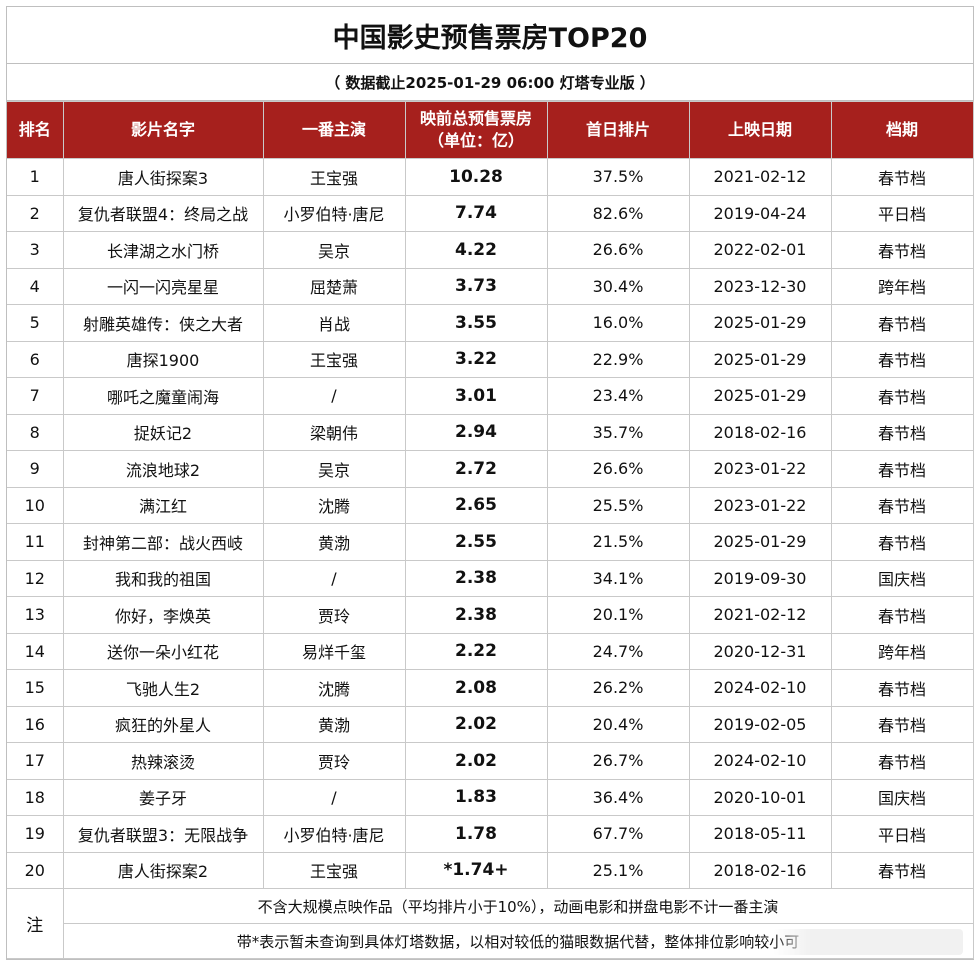 The height and width of the screenshot is (960, 978). What do you see at coordinates (35, 615) in the screenshot?
I see `rank-cell: 13` at bounding box center [35, 615].